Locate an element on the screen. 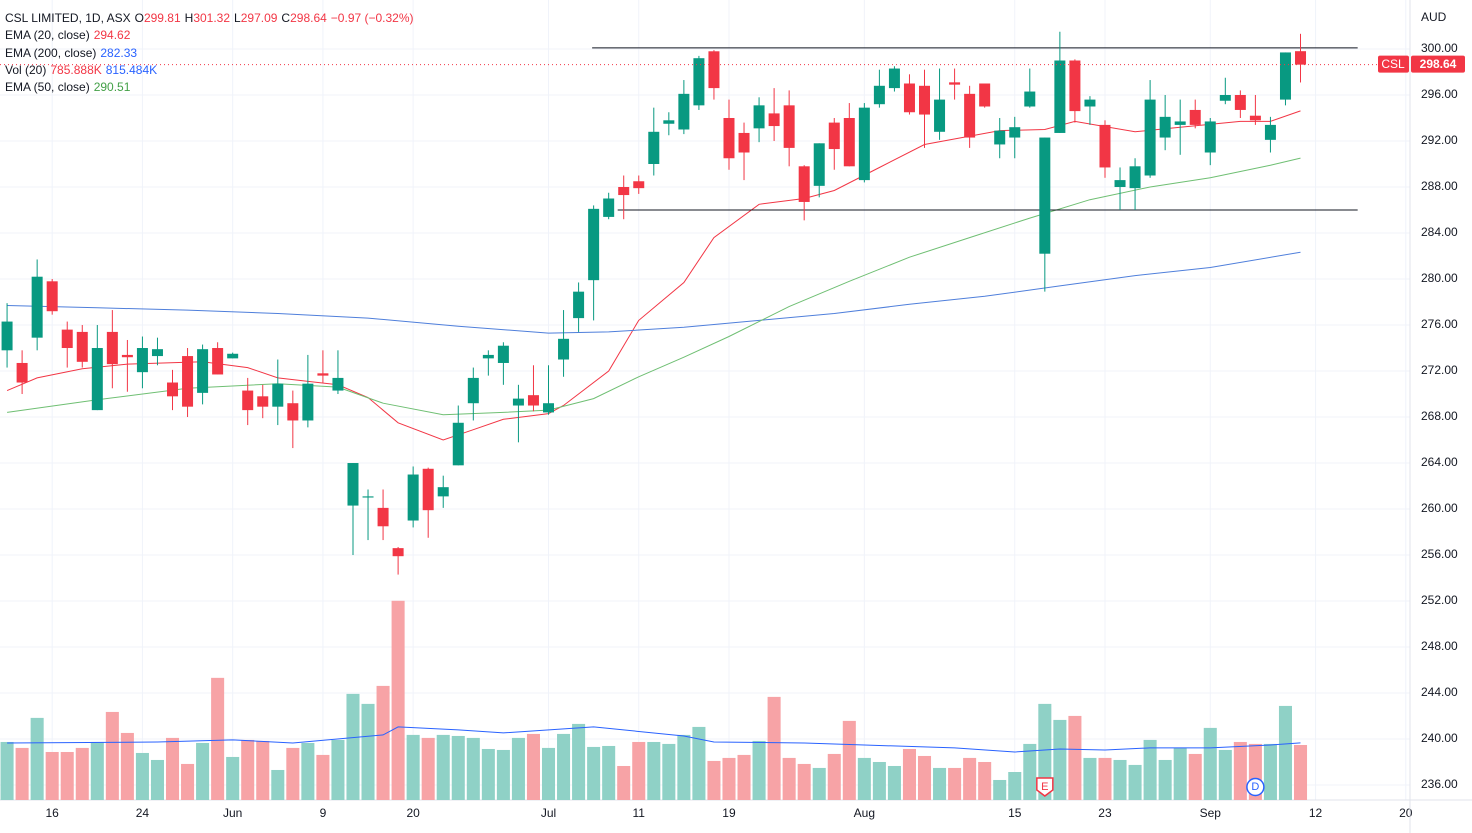 The image size is (1472, 833). x-tick-label: 11 is located at coordinates (639, 813).